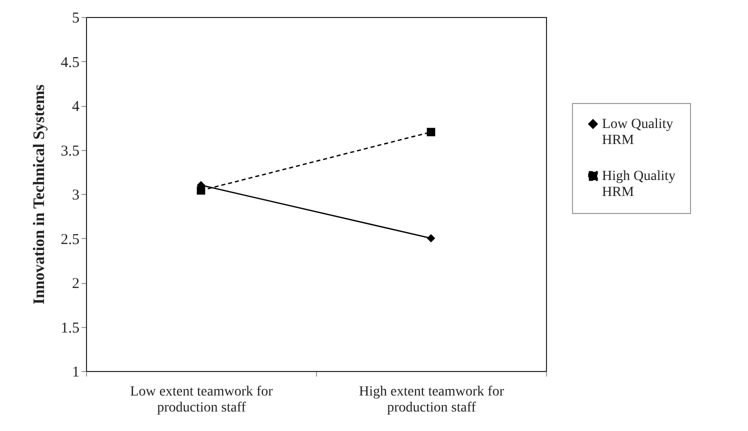 Image resolution: width=748 pixels, height=431 pixels. I want to click on legend-label: High Quality HRM, so click(639, 184).